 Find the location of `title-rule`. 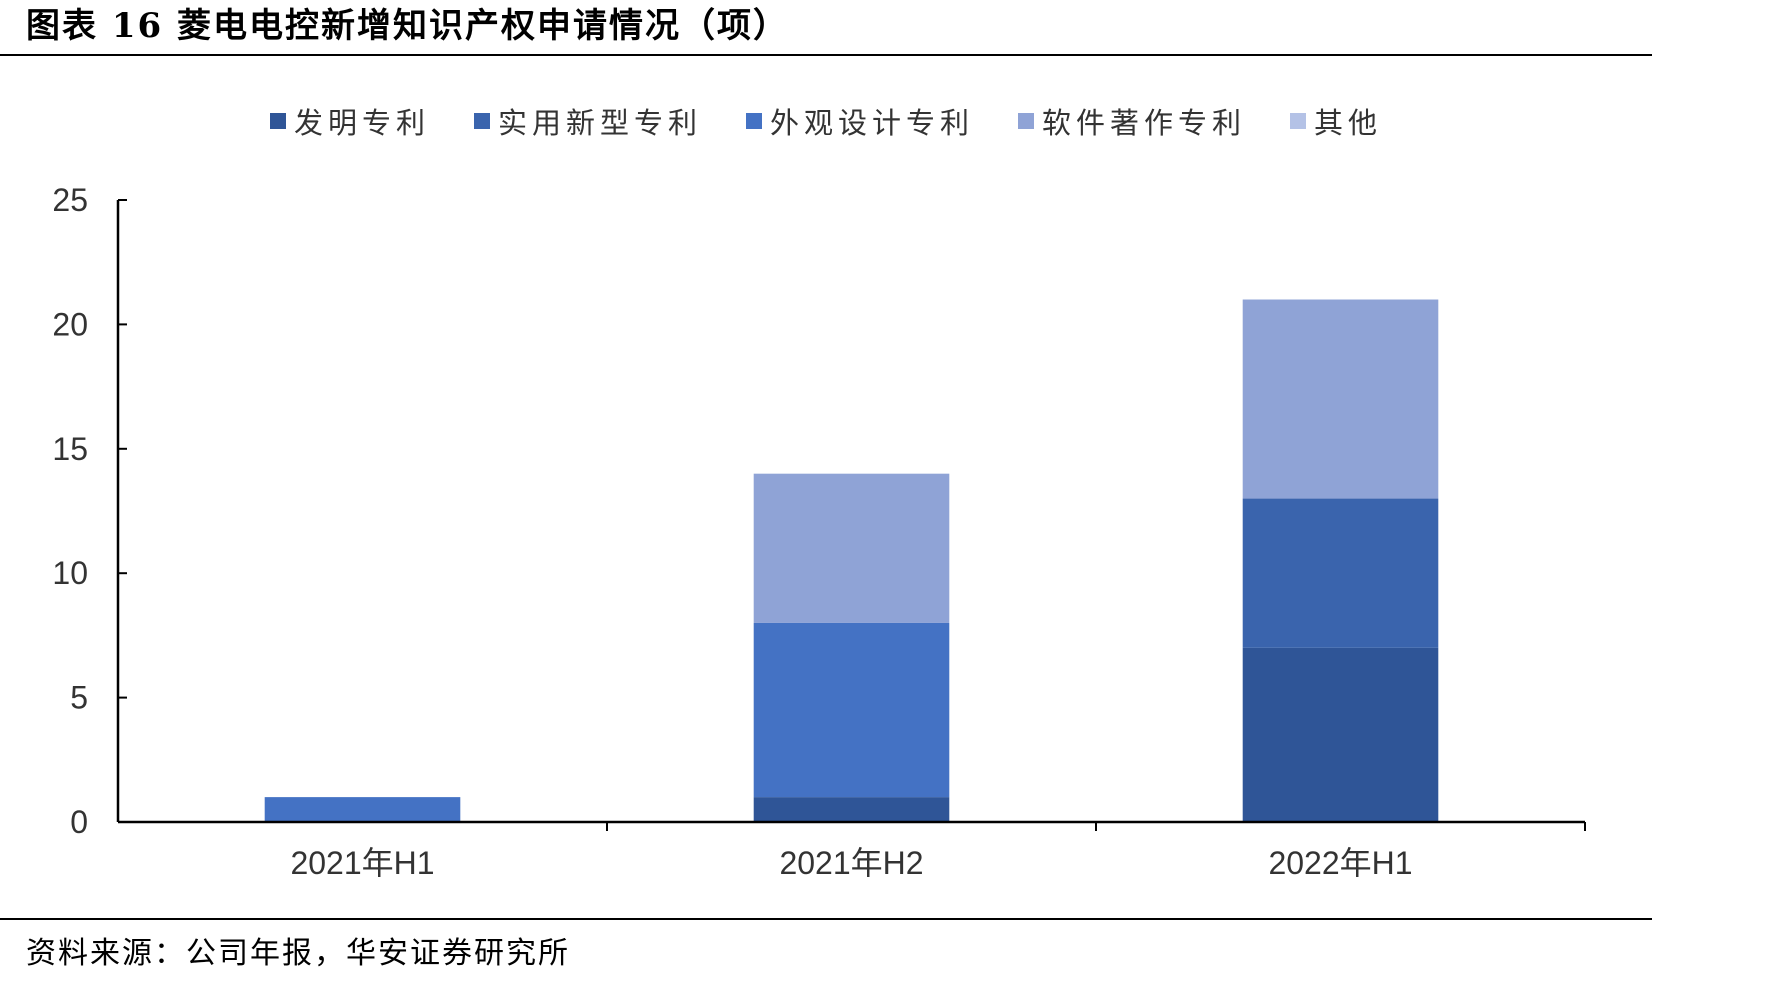

title-rule is located at coordinates (826, 55).